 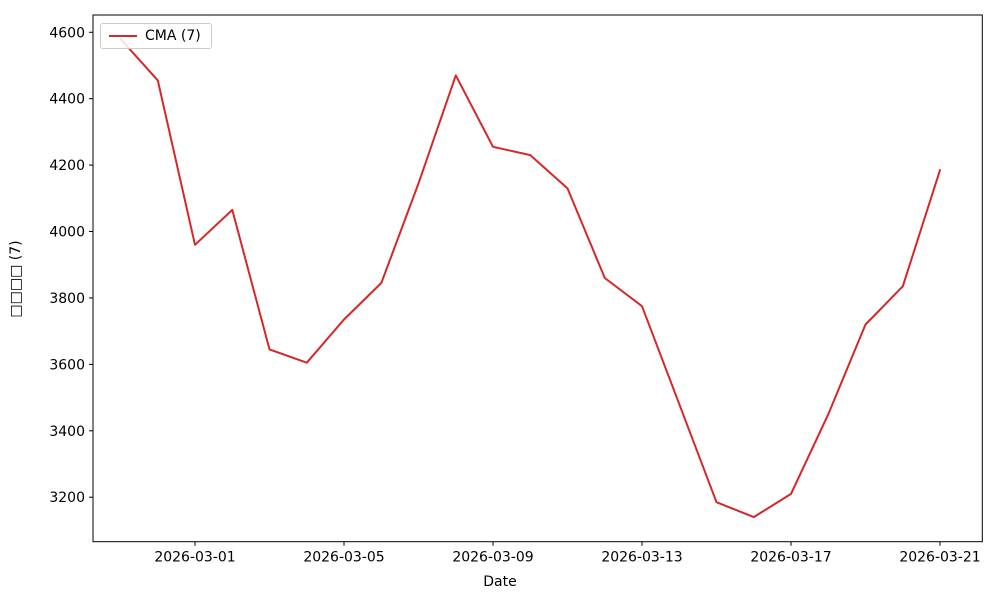 What do you see at coordinates (67, 100) in the screenshot?
I see `y-tick-label: 4400` at bounding box center [67, 100].